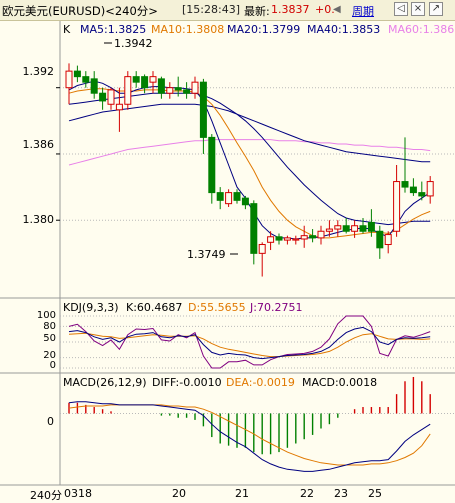 The image size is (455, 503). What do you see at coordinates (78, 493) in the screenshot?
I see `x-axis-label: 0318` at bounding box center [78, 493].